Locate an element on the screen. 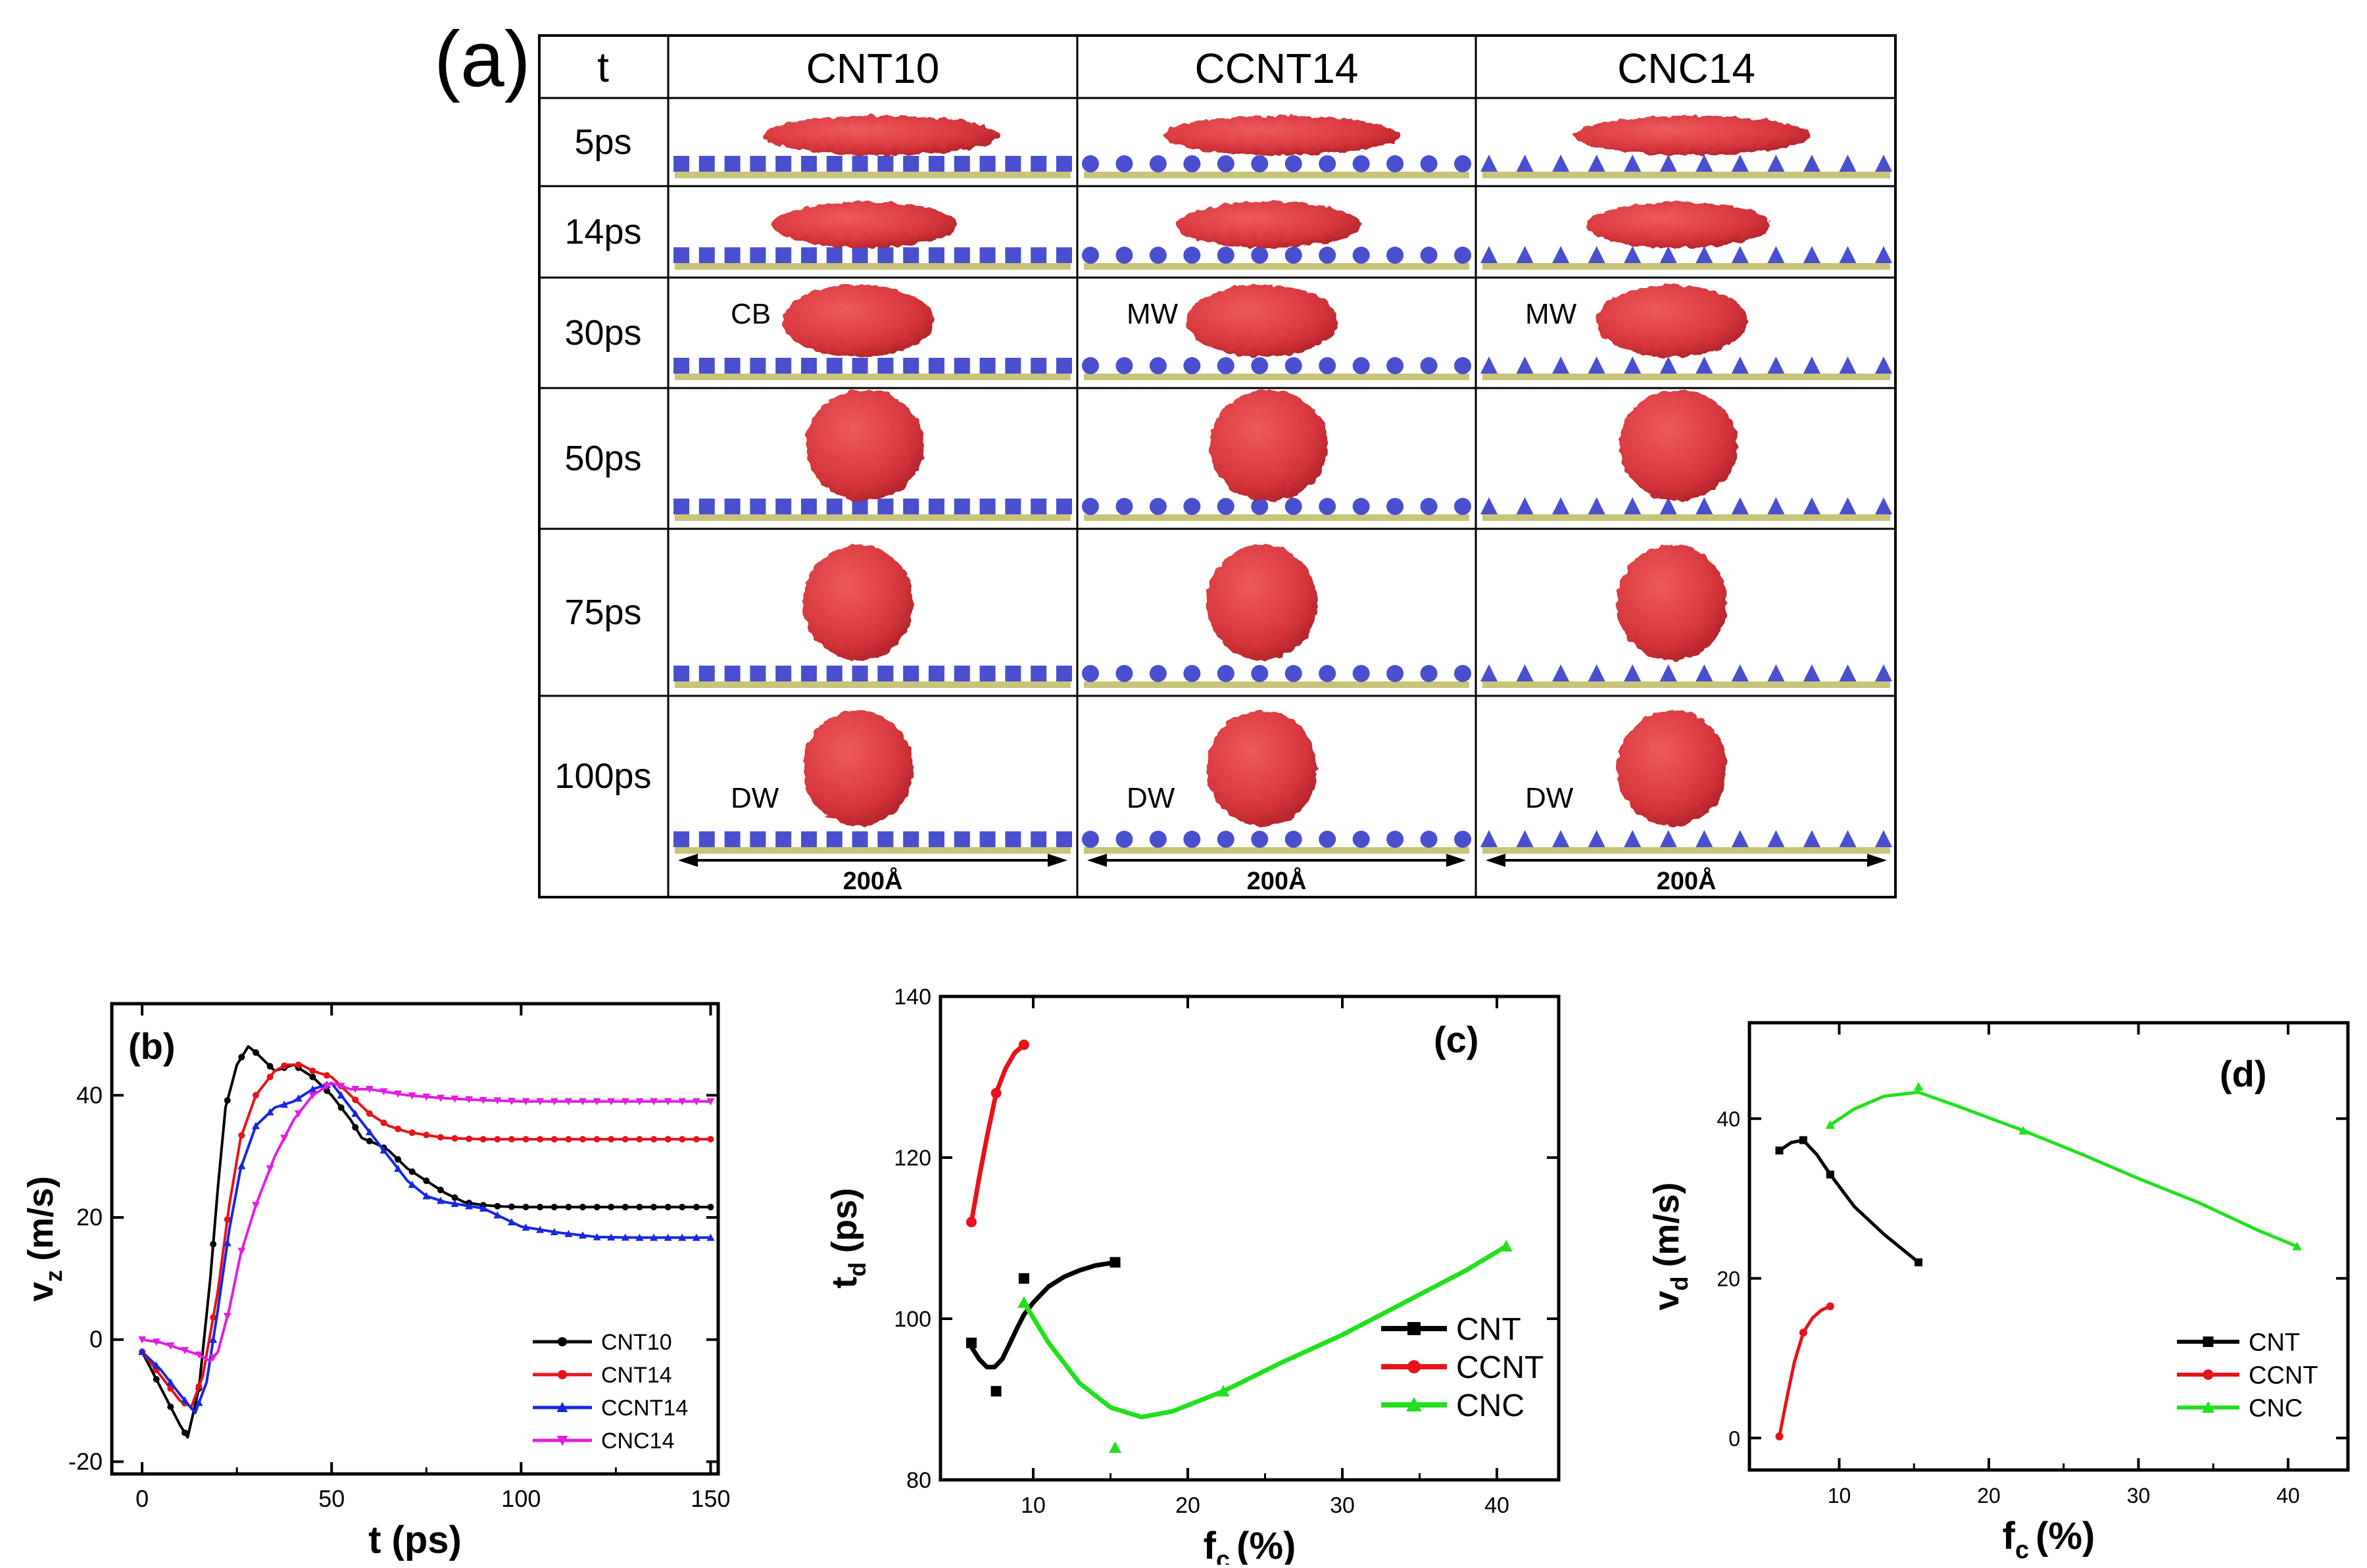  series-CCNT14 is located at coordinates (426, 1248).